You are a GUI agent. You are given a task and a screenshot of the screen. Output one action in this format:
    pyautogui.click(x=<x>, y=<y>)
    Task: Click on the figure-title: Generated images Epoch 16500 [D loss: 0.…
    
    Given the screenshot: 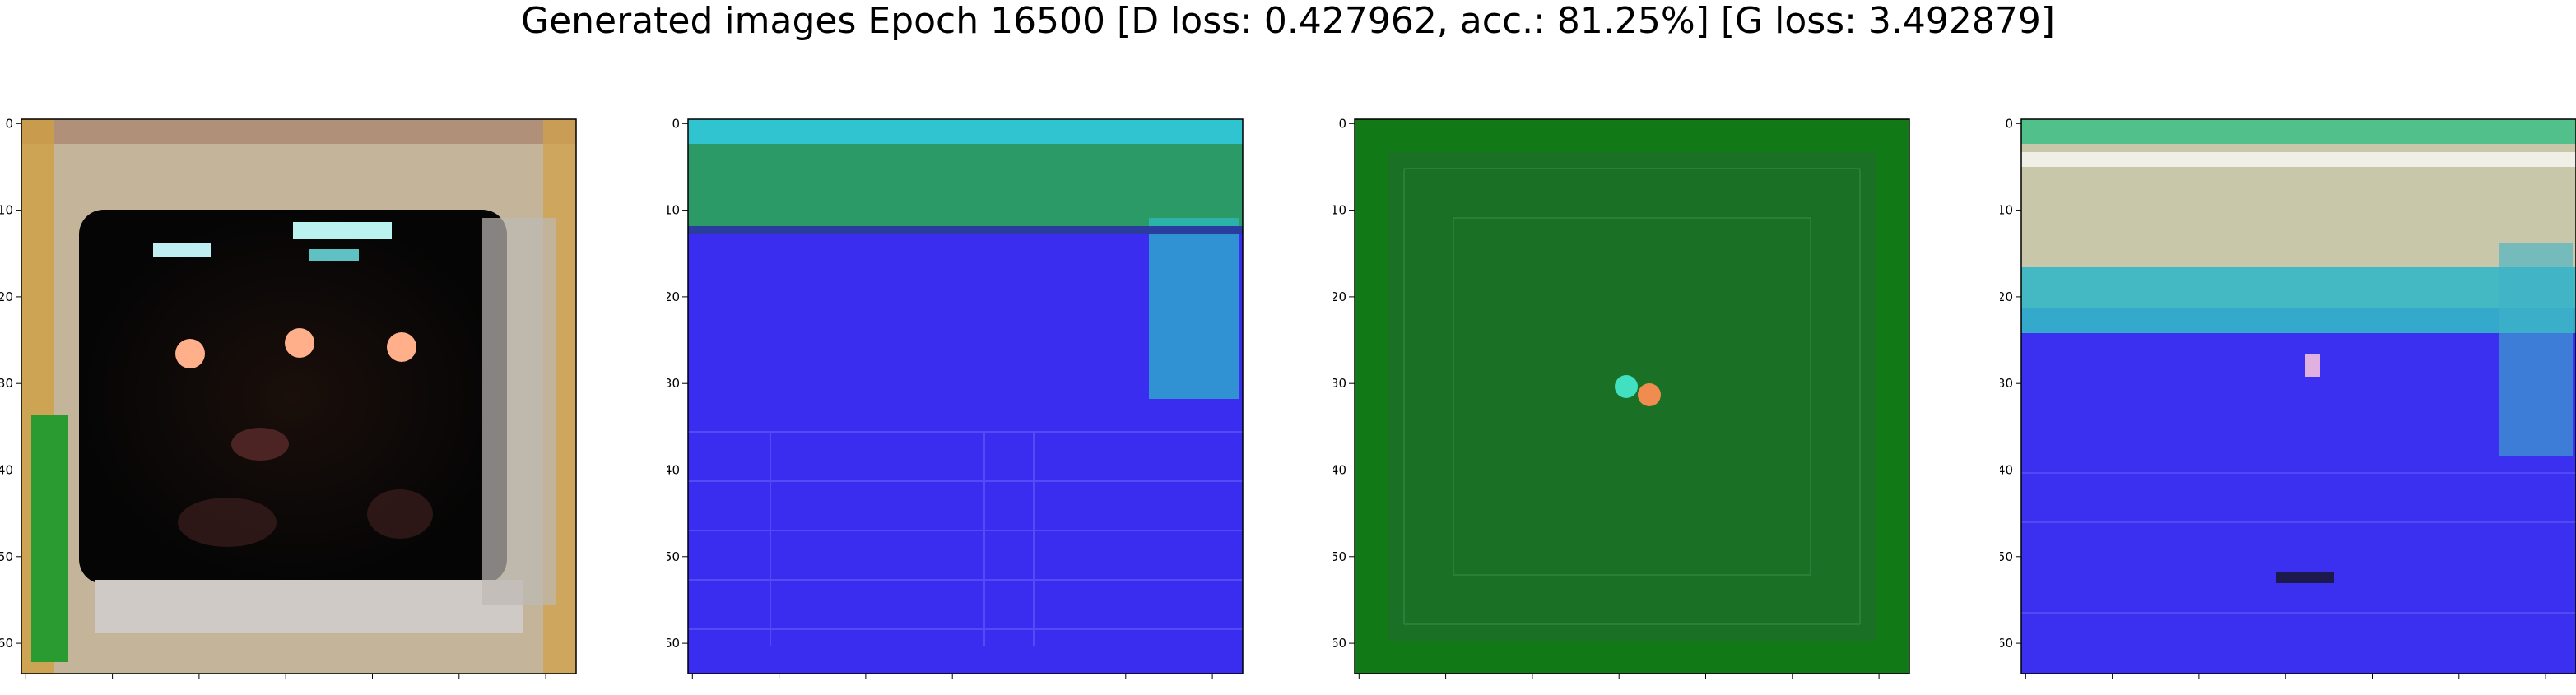 What is the action you would take?
    pyautogui.click(x=1288, y=21)
    